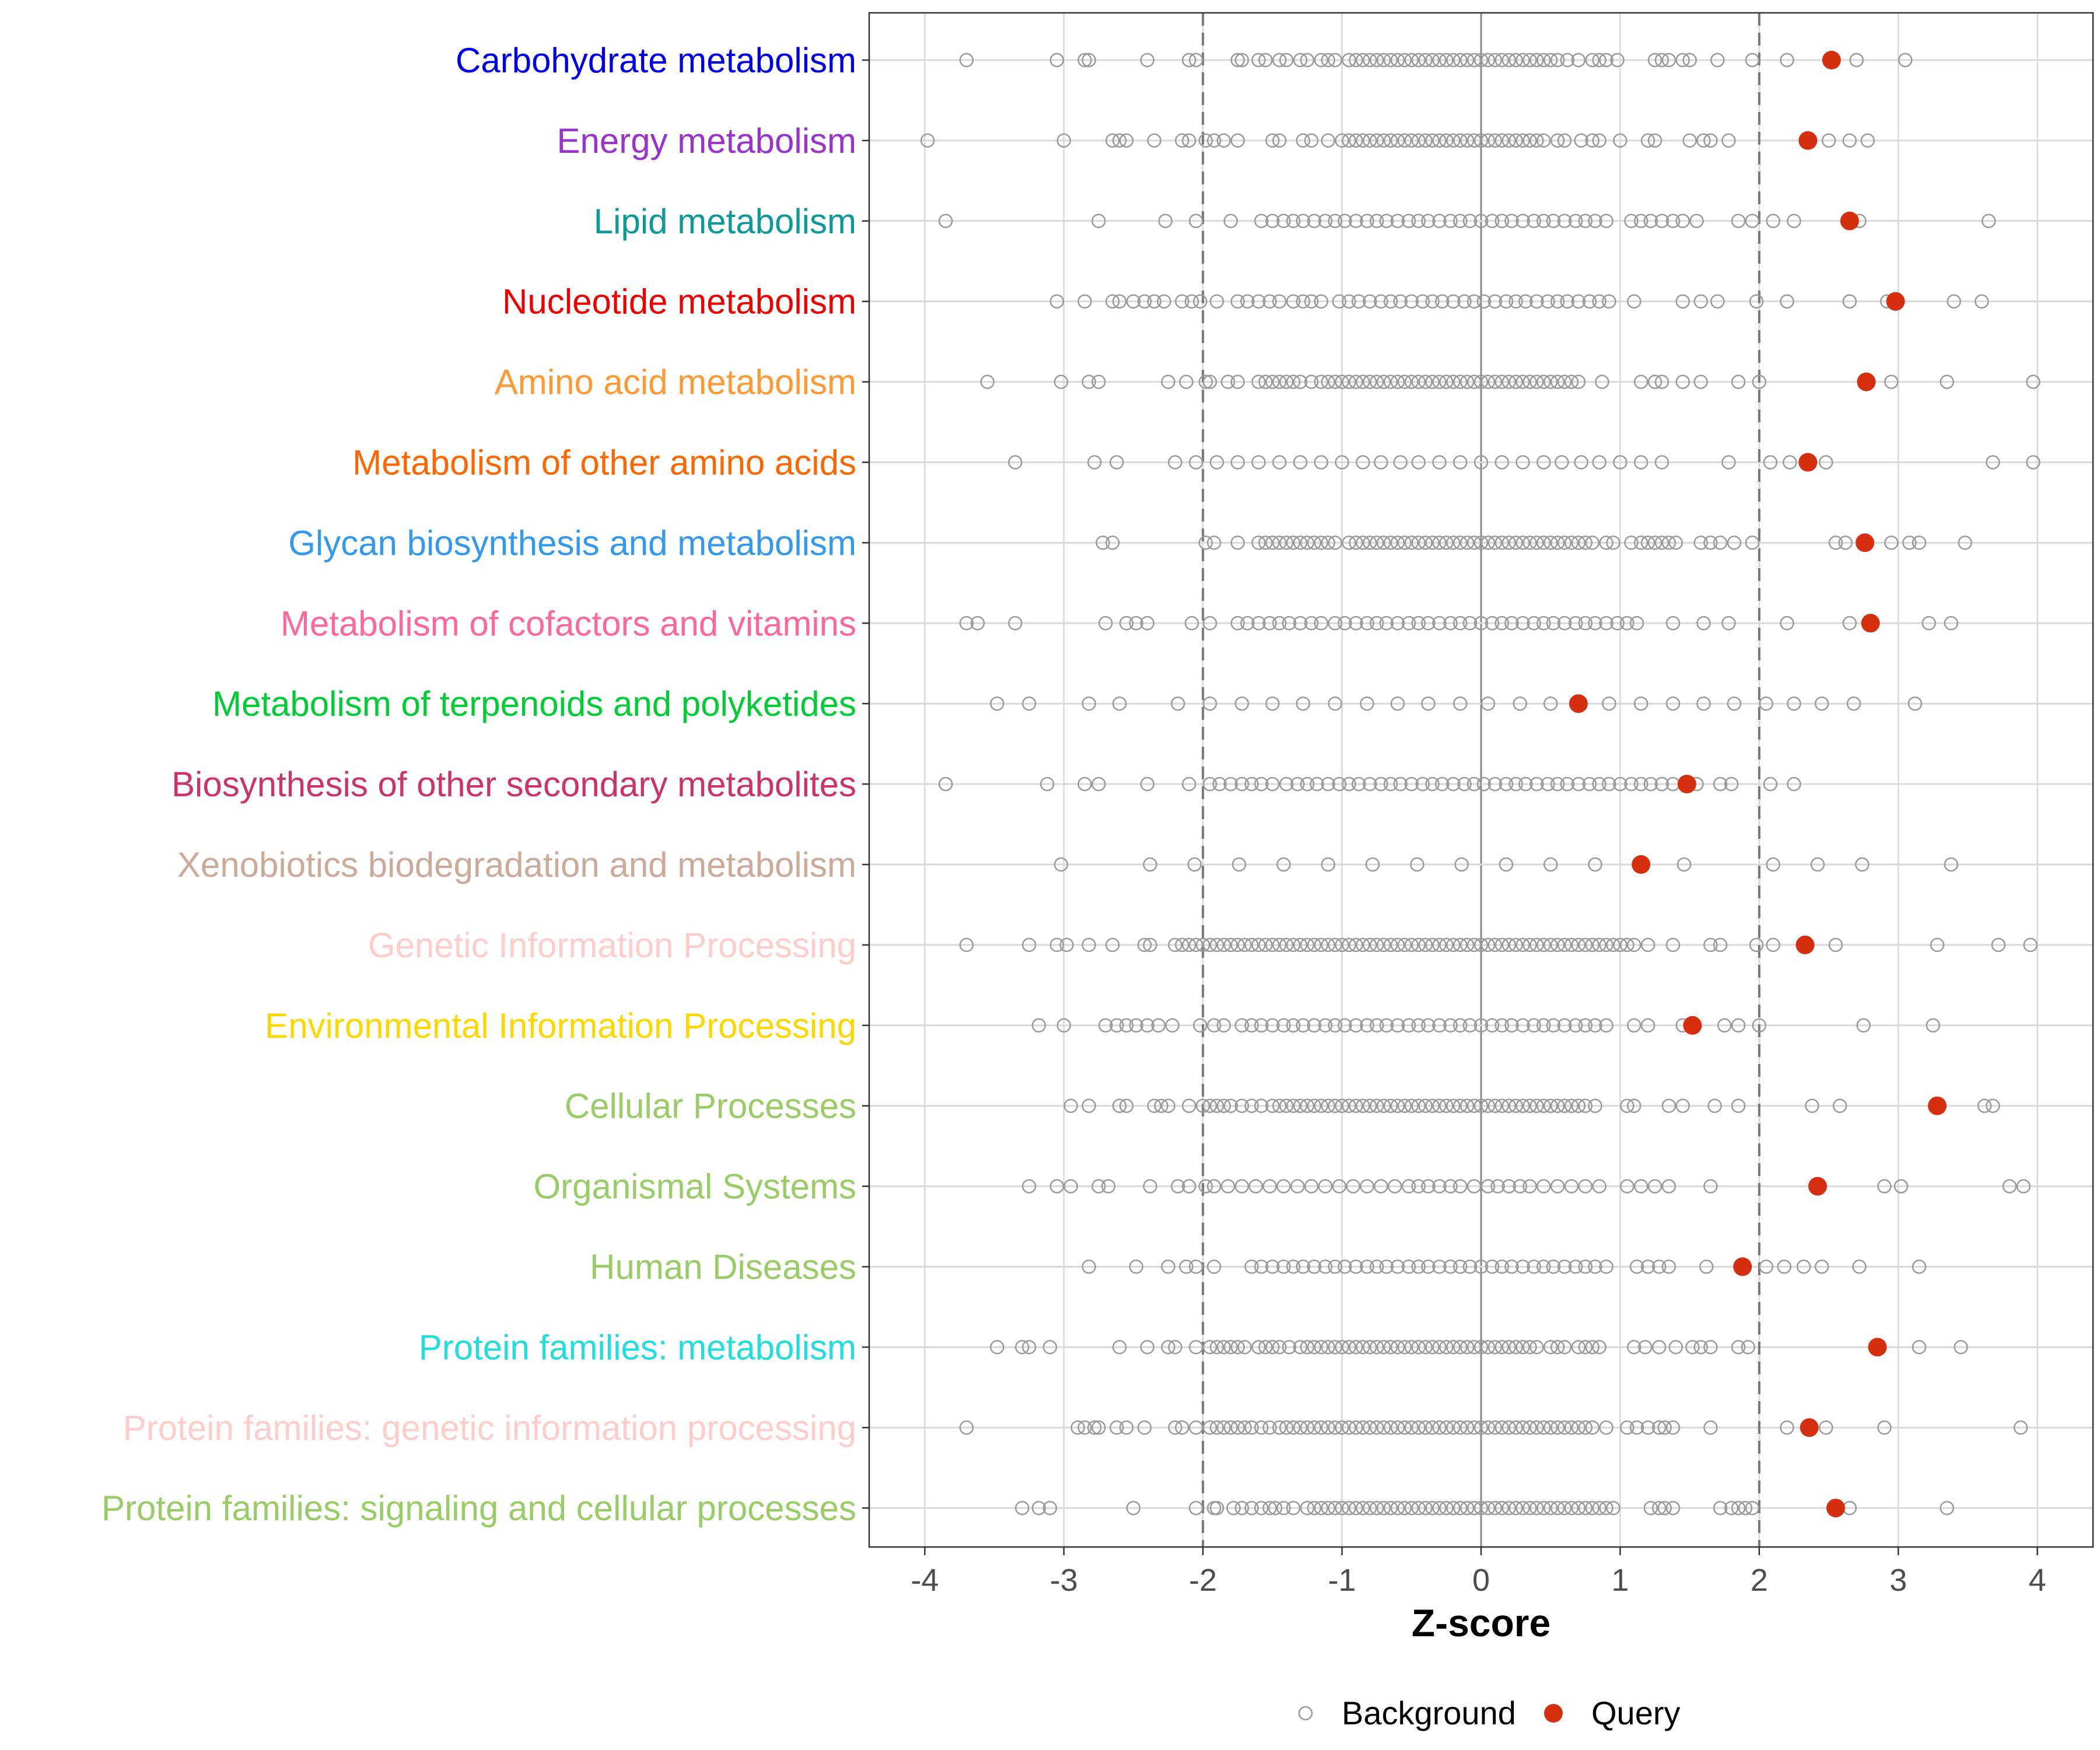 The height and width of the screenshot is (1750, 2100). I want to click on x-tick-label: 0, so click(1481, 1580).